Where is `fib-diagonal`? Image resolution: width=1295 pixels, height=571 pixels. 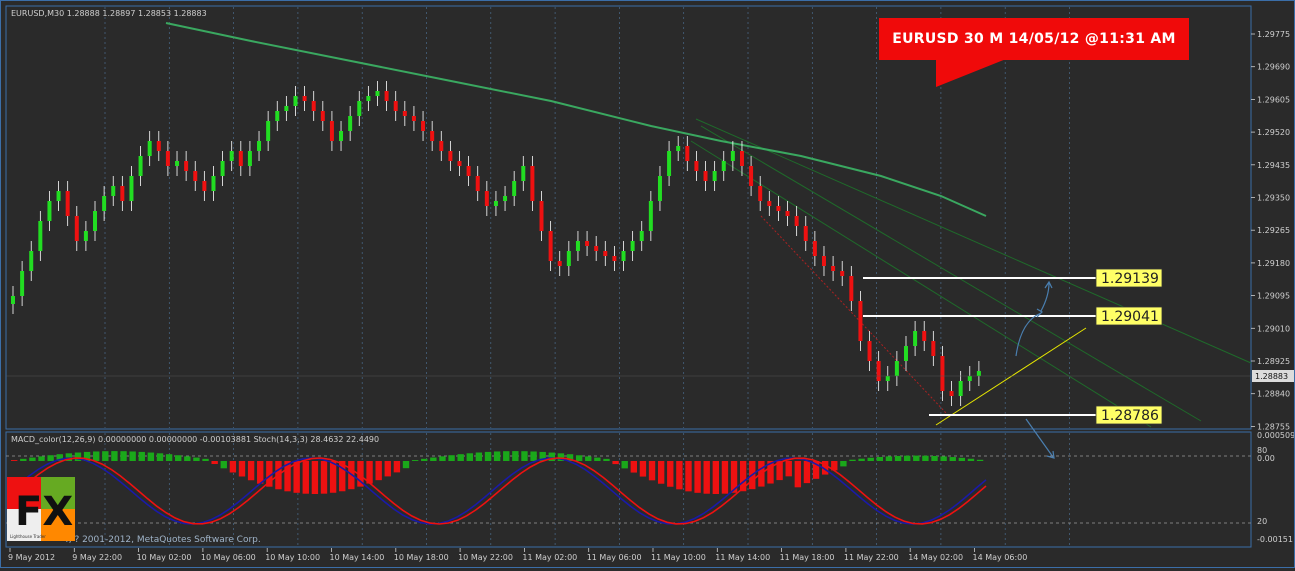 fib-diagonal is located at coordinates (853, 314).